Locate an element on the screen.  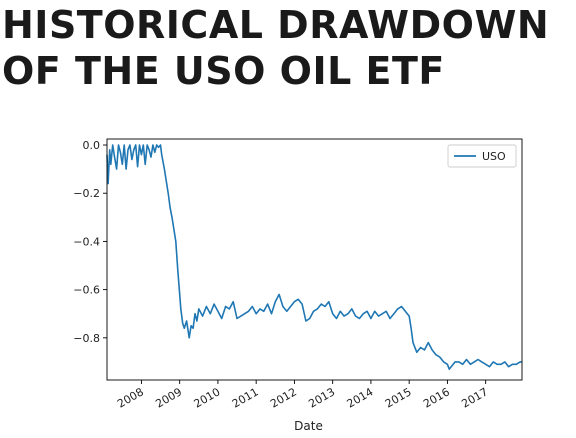
y-tick-label: −0.6 is located at coordinates (86, 290).